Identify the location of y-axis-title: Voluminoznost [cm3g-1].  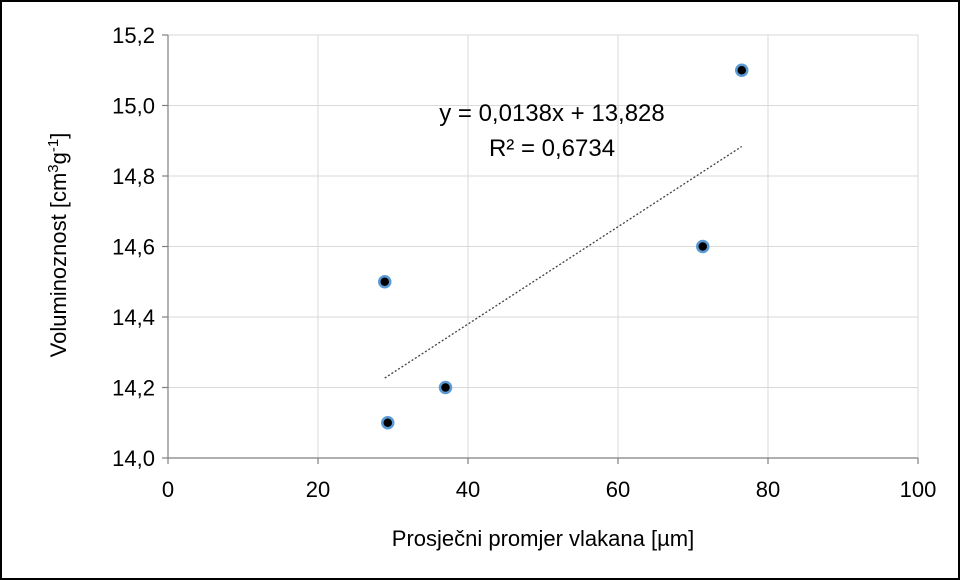
(58, 245).